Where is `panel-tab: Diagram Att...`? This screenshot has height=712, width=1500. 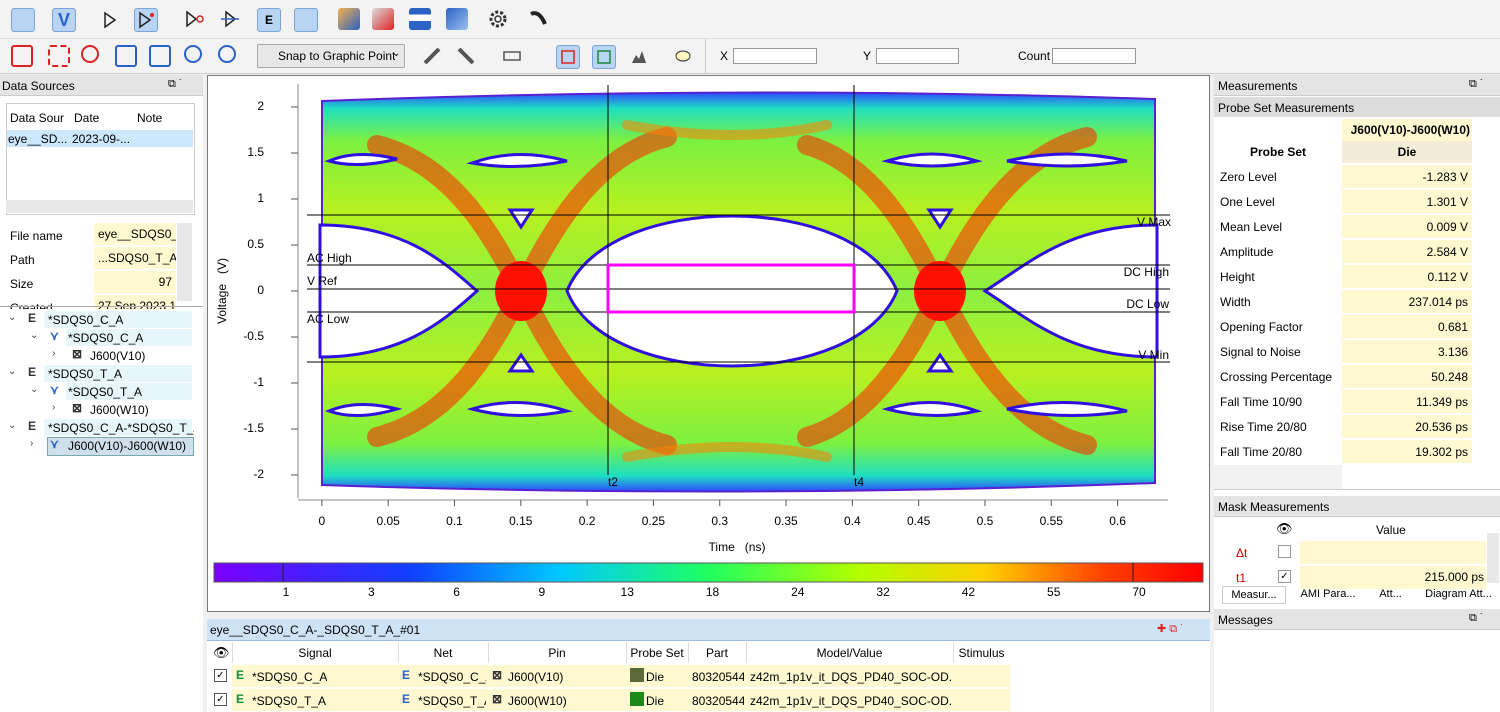
panel-tab: Diagram Att... is located at coordinates (1458, 594).